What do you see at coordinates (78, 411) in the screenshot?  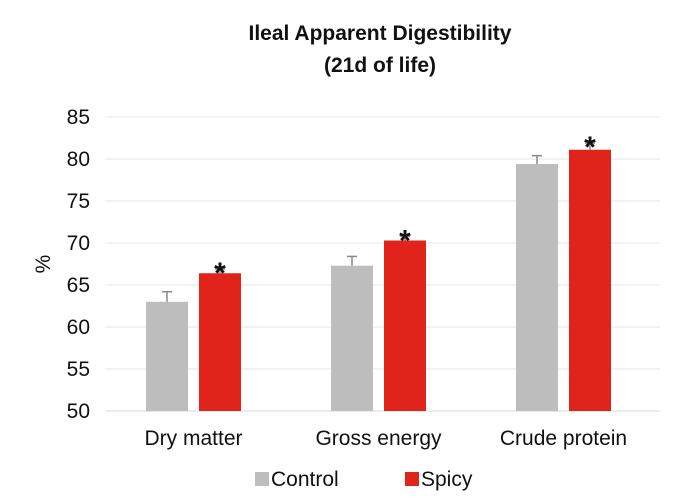 I see `y-tick-label: 50` at bounding box center [78, 411].